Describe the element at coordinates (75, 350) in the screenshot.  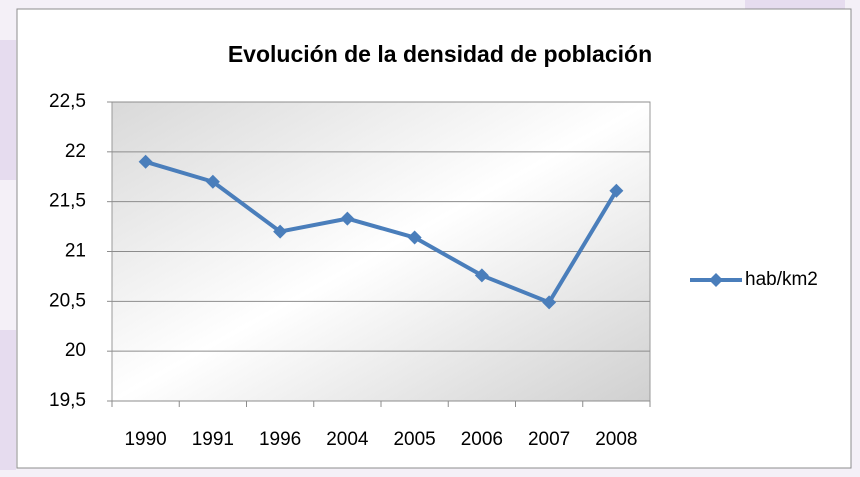
I see `y-tick-label: 20` at that location.